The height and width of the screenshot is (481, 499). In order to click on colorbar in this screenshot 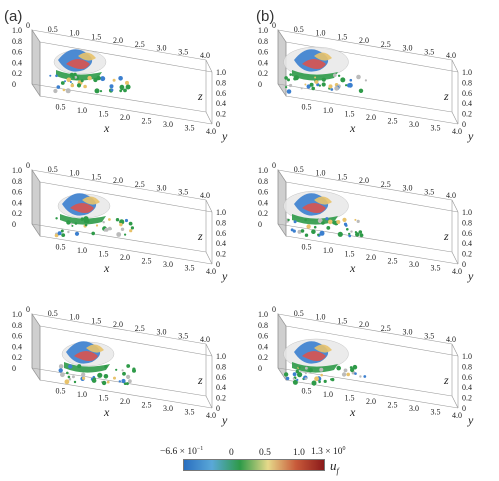, I will do `click(254, 465)`.